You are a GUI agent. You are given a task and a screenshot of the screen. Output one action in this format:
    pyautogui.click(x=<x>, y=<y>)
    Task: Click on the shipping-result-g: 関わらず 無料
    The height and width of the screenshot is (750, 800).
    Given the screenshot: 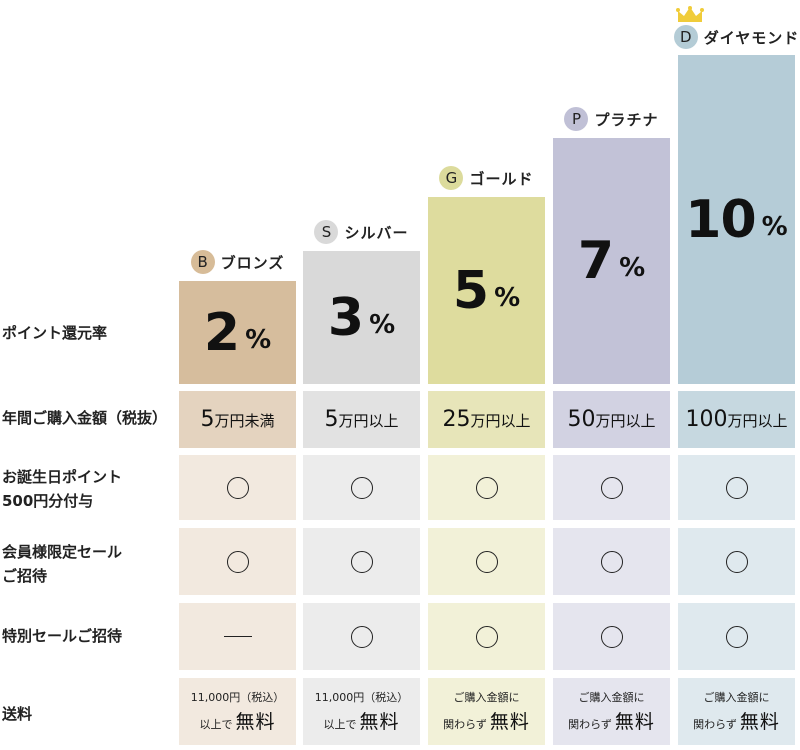 What is the action you would take?
    pyautogui.click(x=486, y=720)
    